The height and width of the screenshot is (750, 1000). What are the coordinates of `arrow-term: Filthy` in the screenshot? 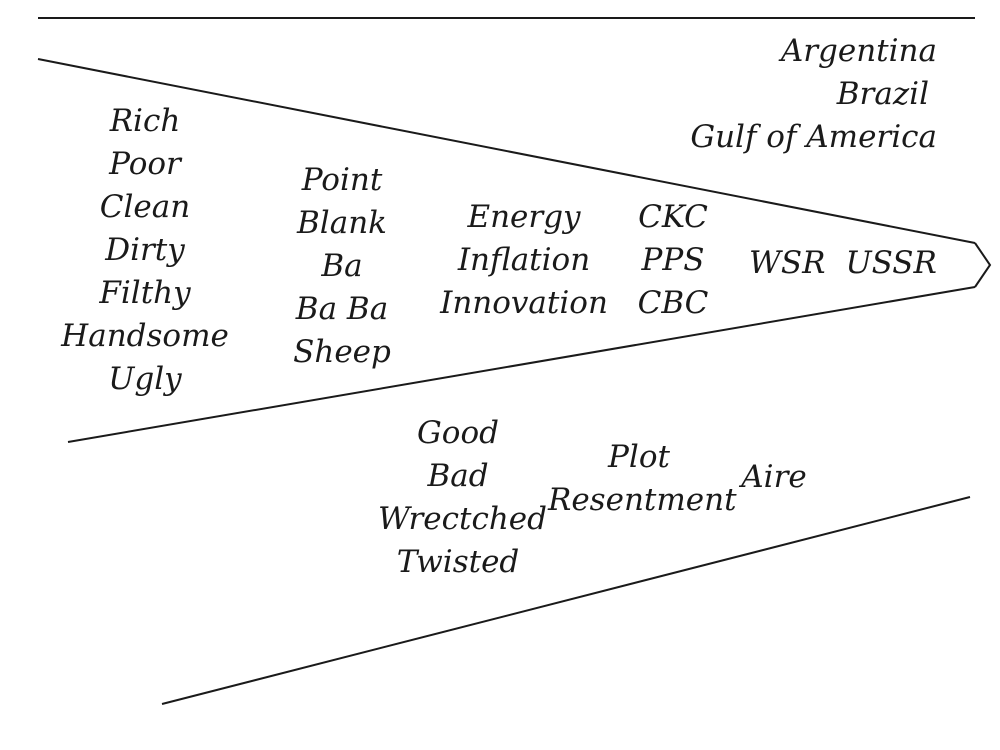 It's located at (145, 293).